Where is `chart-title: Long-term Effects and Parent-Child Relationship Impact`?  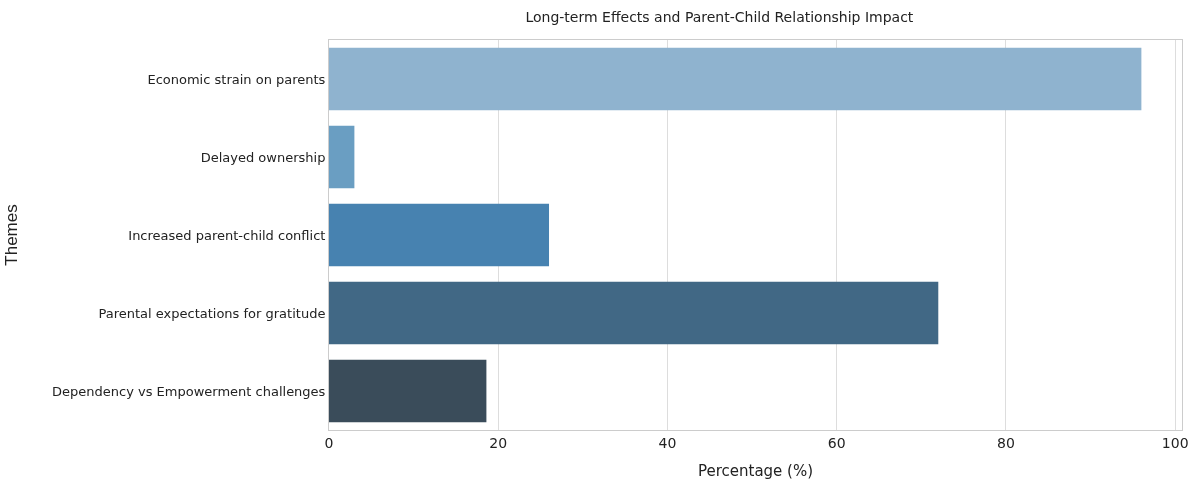
chart-title: Long-term Effects and Parent-Child Relationship Impact is located at coordinates (719, 16).